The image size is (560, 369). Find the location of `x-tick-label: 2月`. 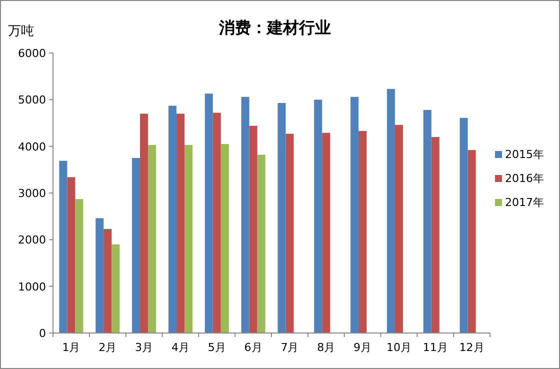

x-tick-label: 2月 is located at coordinates (107, 347).